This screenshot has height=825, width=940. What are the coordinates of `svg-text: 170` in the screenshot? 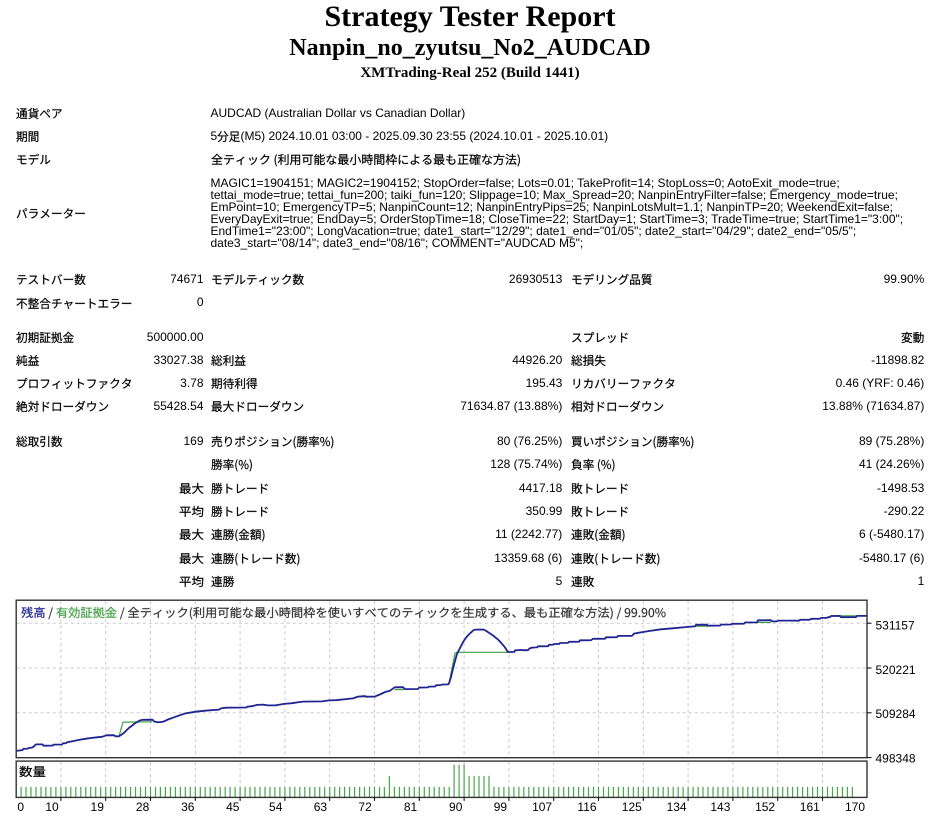 It's located at (855, 807).